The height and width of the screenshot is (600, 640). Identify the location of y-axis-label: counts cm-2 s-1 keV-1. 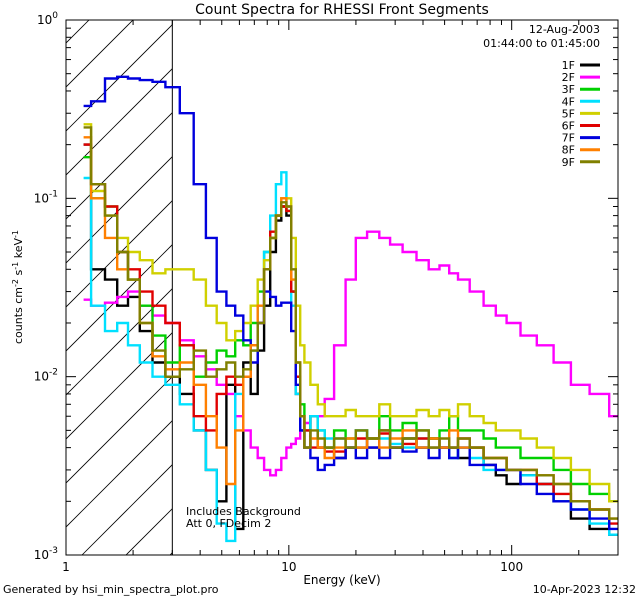
(18, 287).